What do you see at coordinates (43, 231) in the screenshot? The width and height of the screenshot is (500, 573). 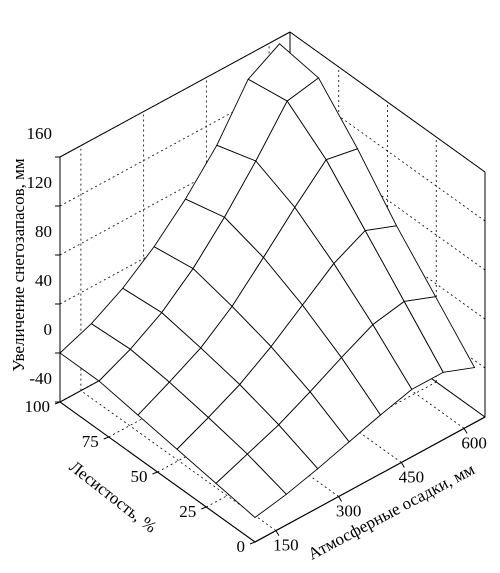 I see `z-tick-label: 80` at bounding box center [43, 231].